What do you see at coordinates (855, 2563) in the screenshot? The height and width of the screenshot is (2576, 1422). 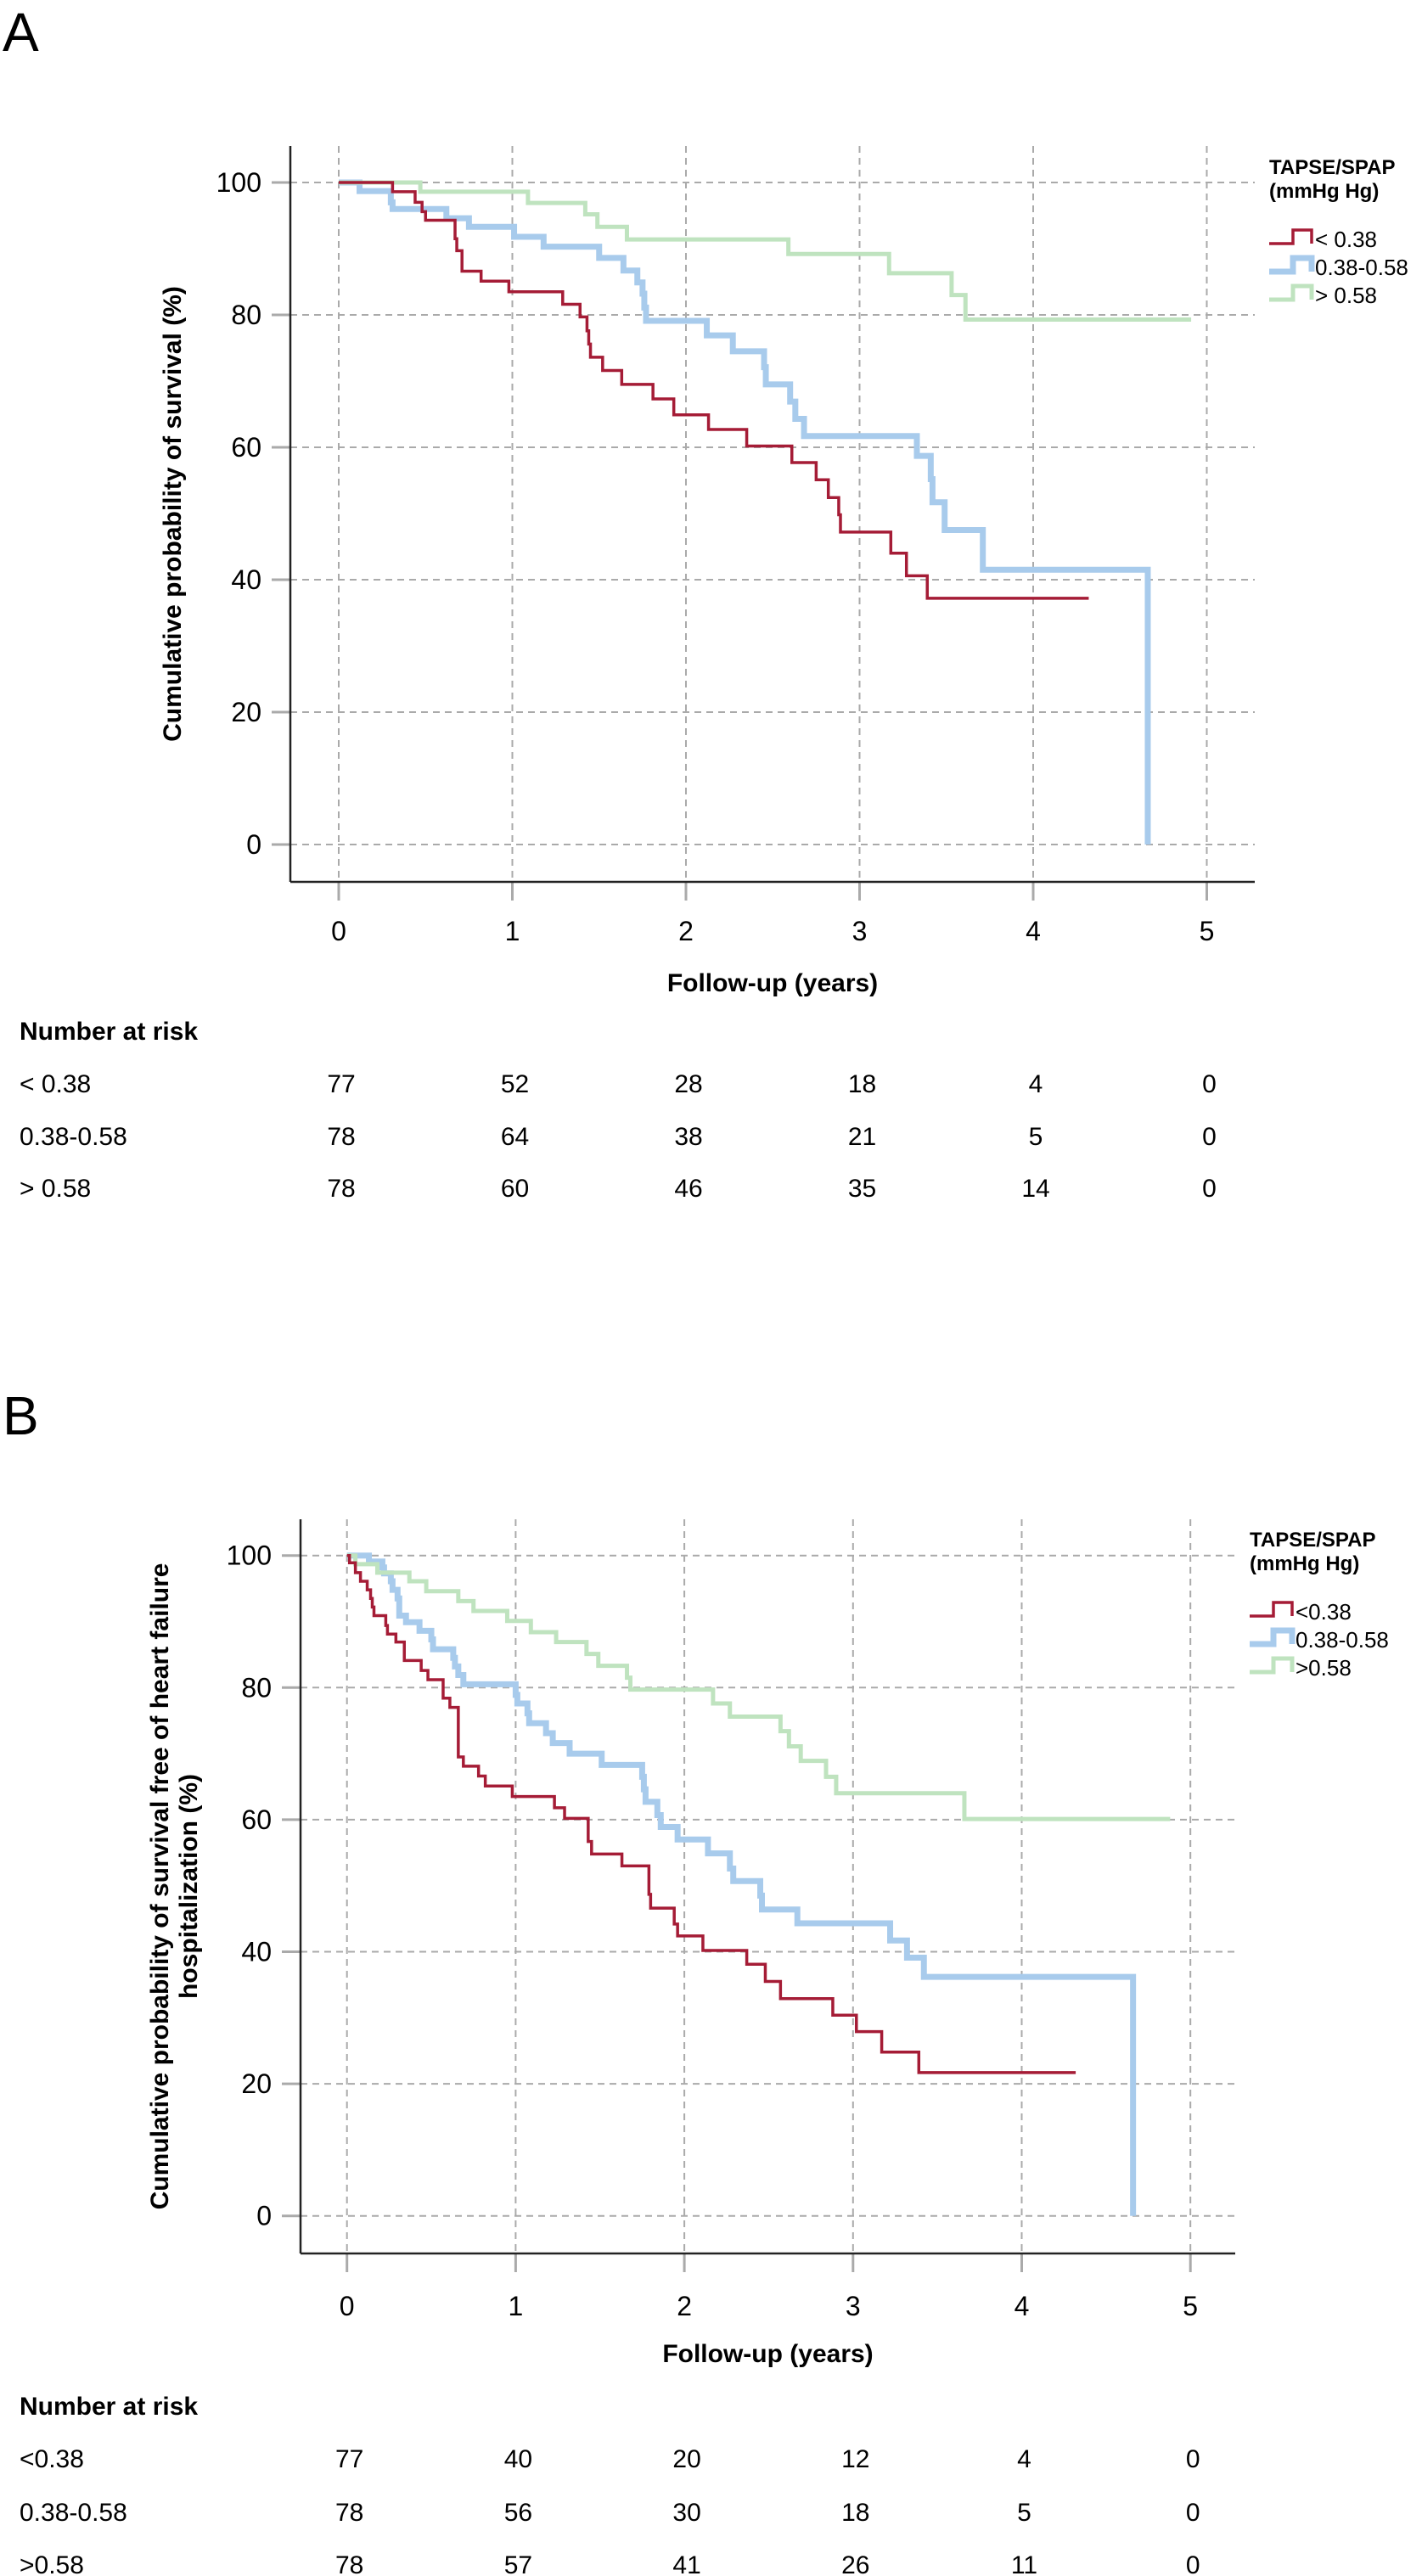 I see `risk-value: 26` at bounding box center [855, 2563].